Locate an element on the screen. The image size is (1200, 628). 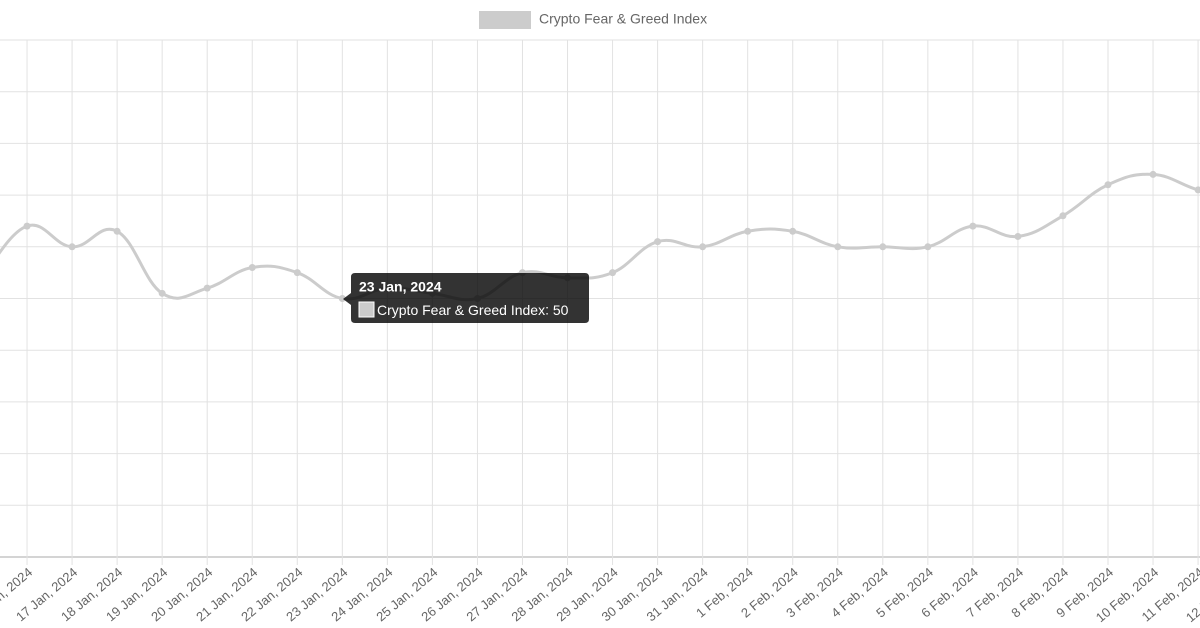
tooltip-title: 23 Jan, 2024 is located at coordinates (400, 287).